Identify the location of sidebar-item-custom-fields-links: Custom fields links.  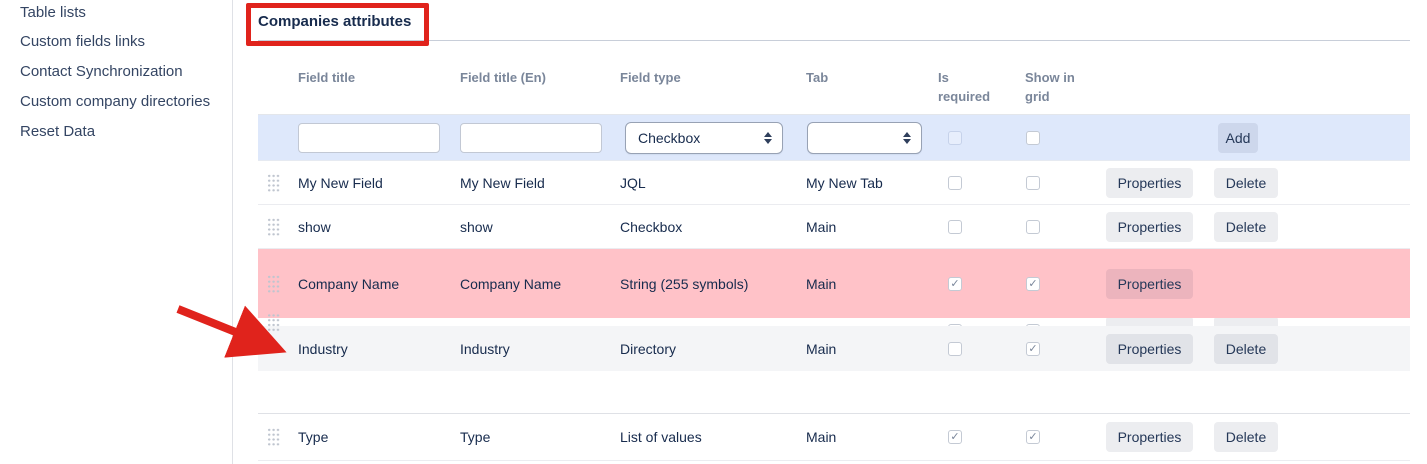
(83, 41).